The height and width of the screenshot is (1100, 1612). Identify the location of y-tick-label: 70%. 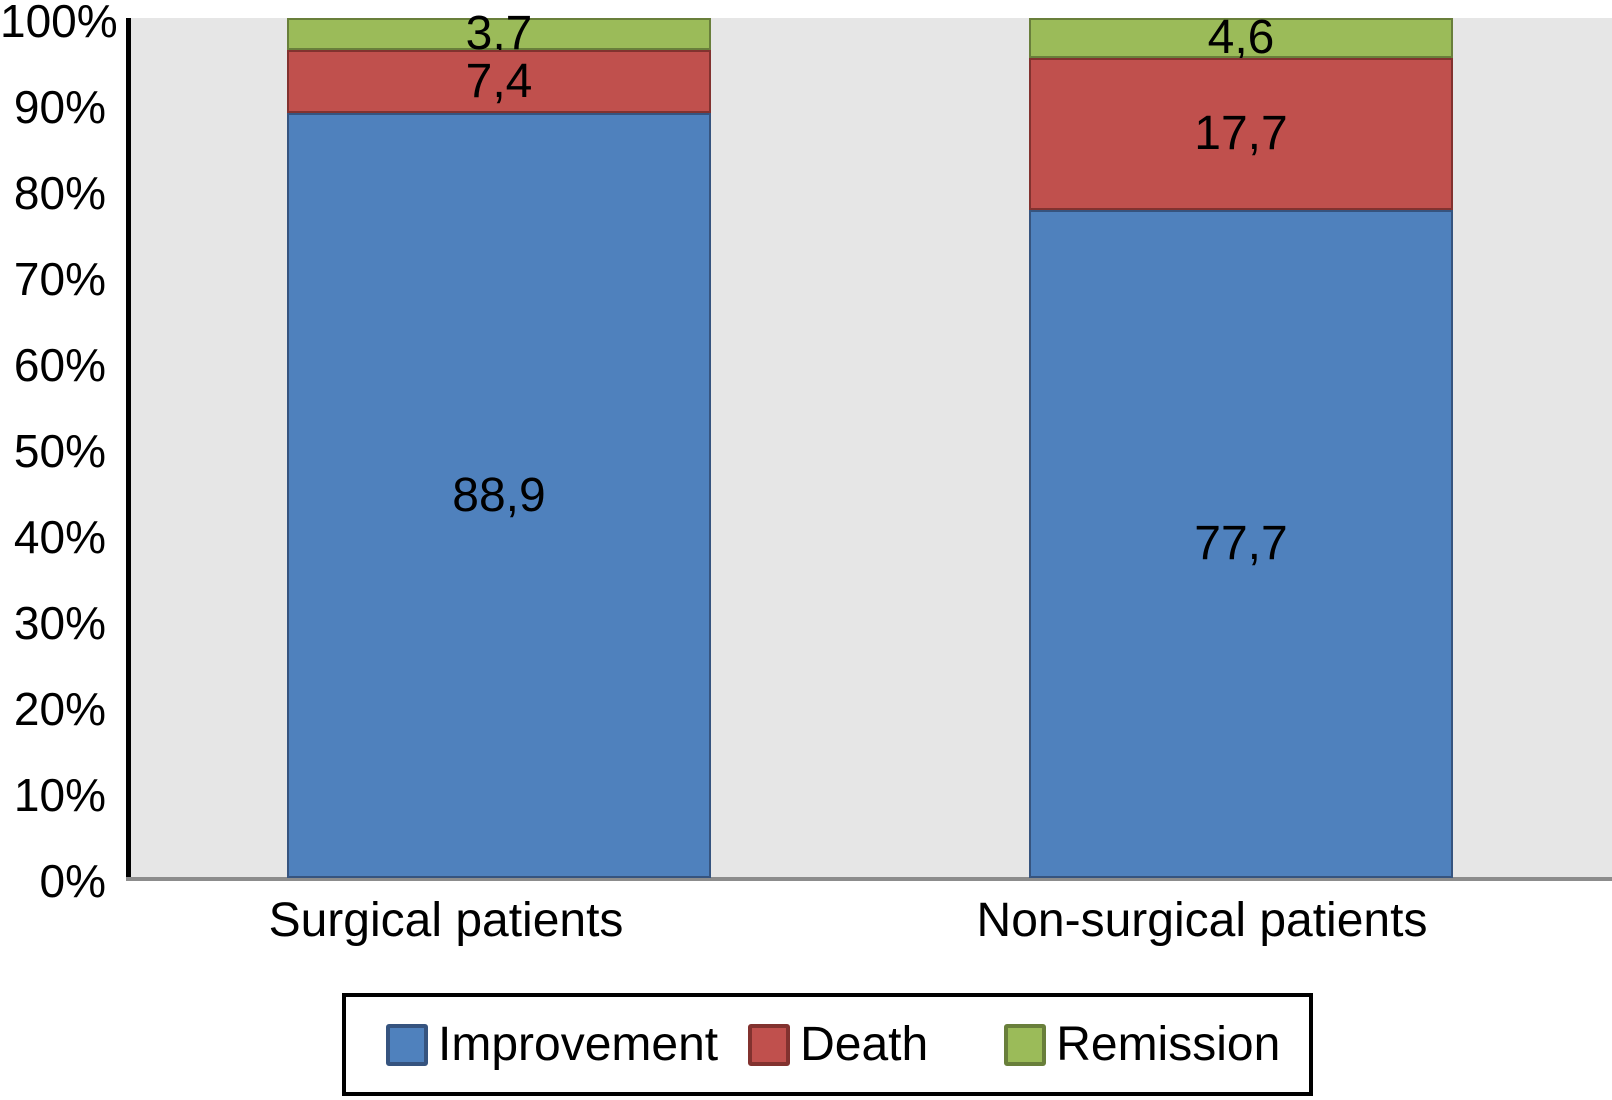
(59, 279).